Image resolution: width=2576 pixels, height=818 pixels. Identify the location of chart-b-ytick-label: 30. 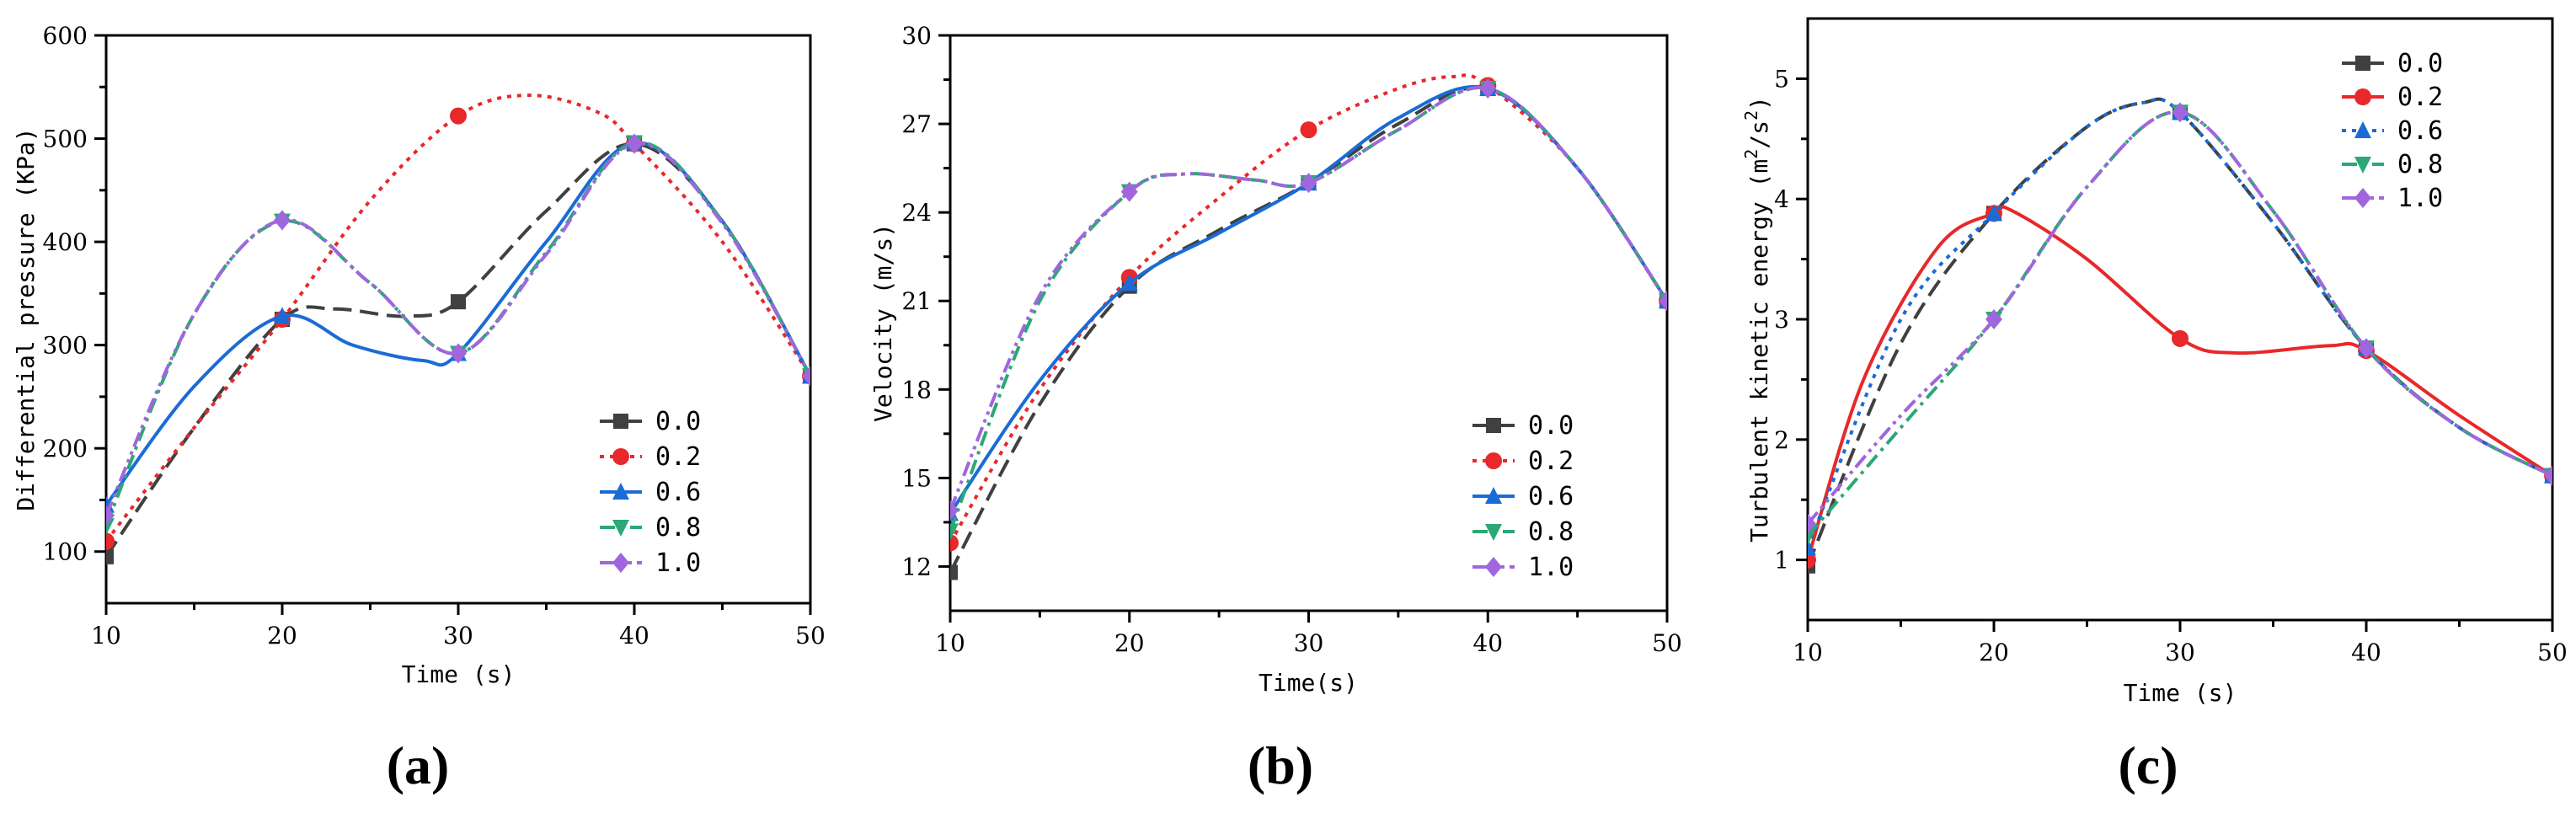
(916, 36).